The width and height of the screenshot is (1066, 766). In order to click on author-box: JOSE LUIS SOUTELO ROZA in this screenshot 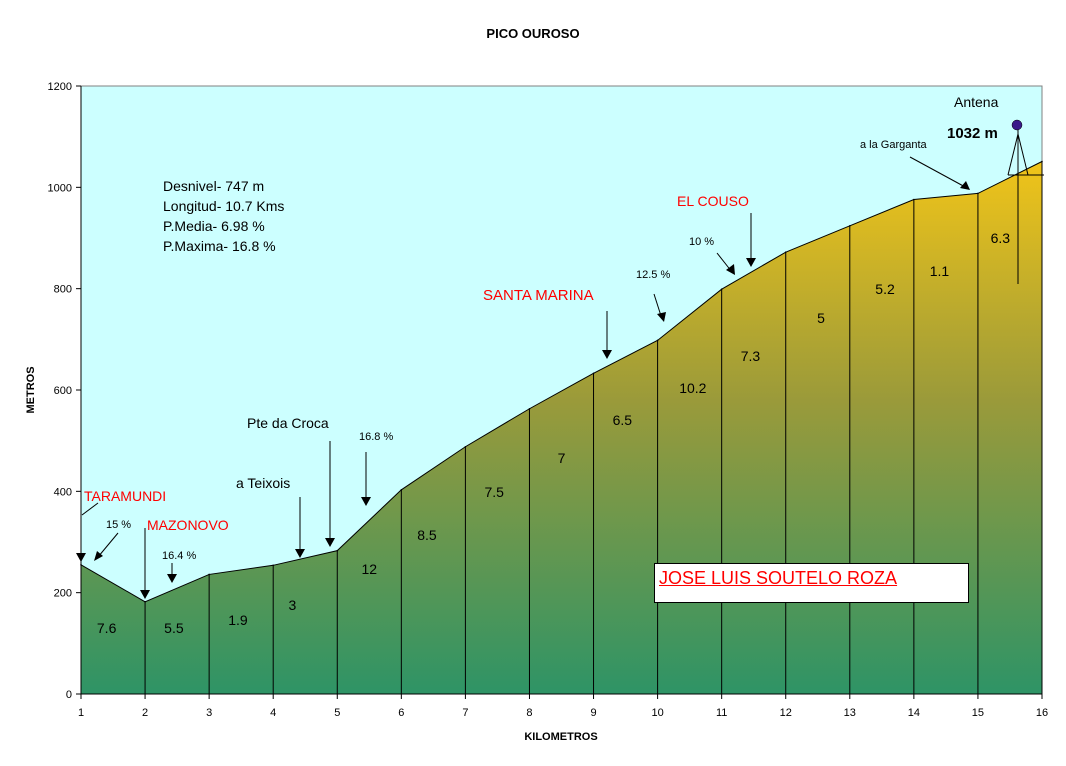, I will do `click(811, 583)`.